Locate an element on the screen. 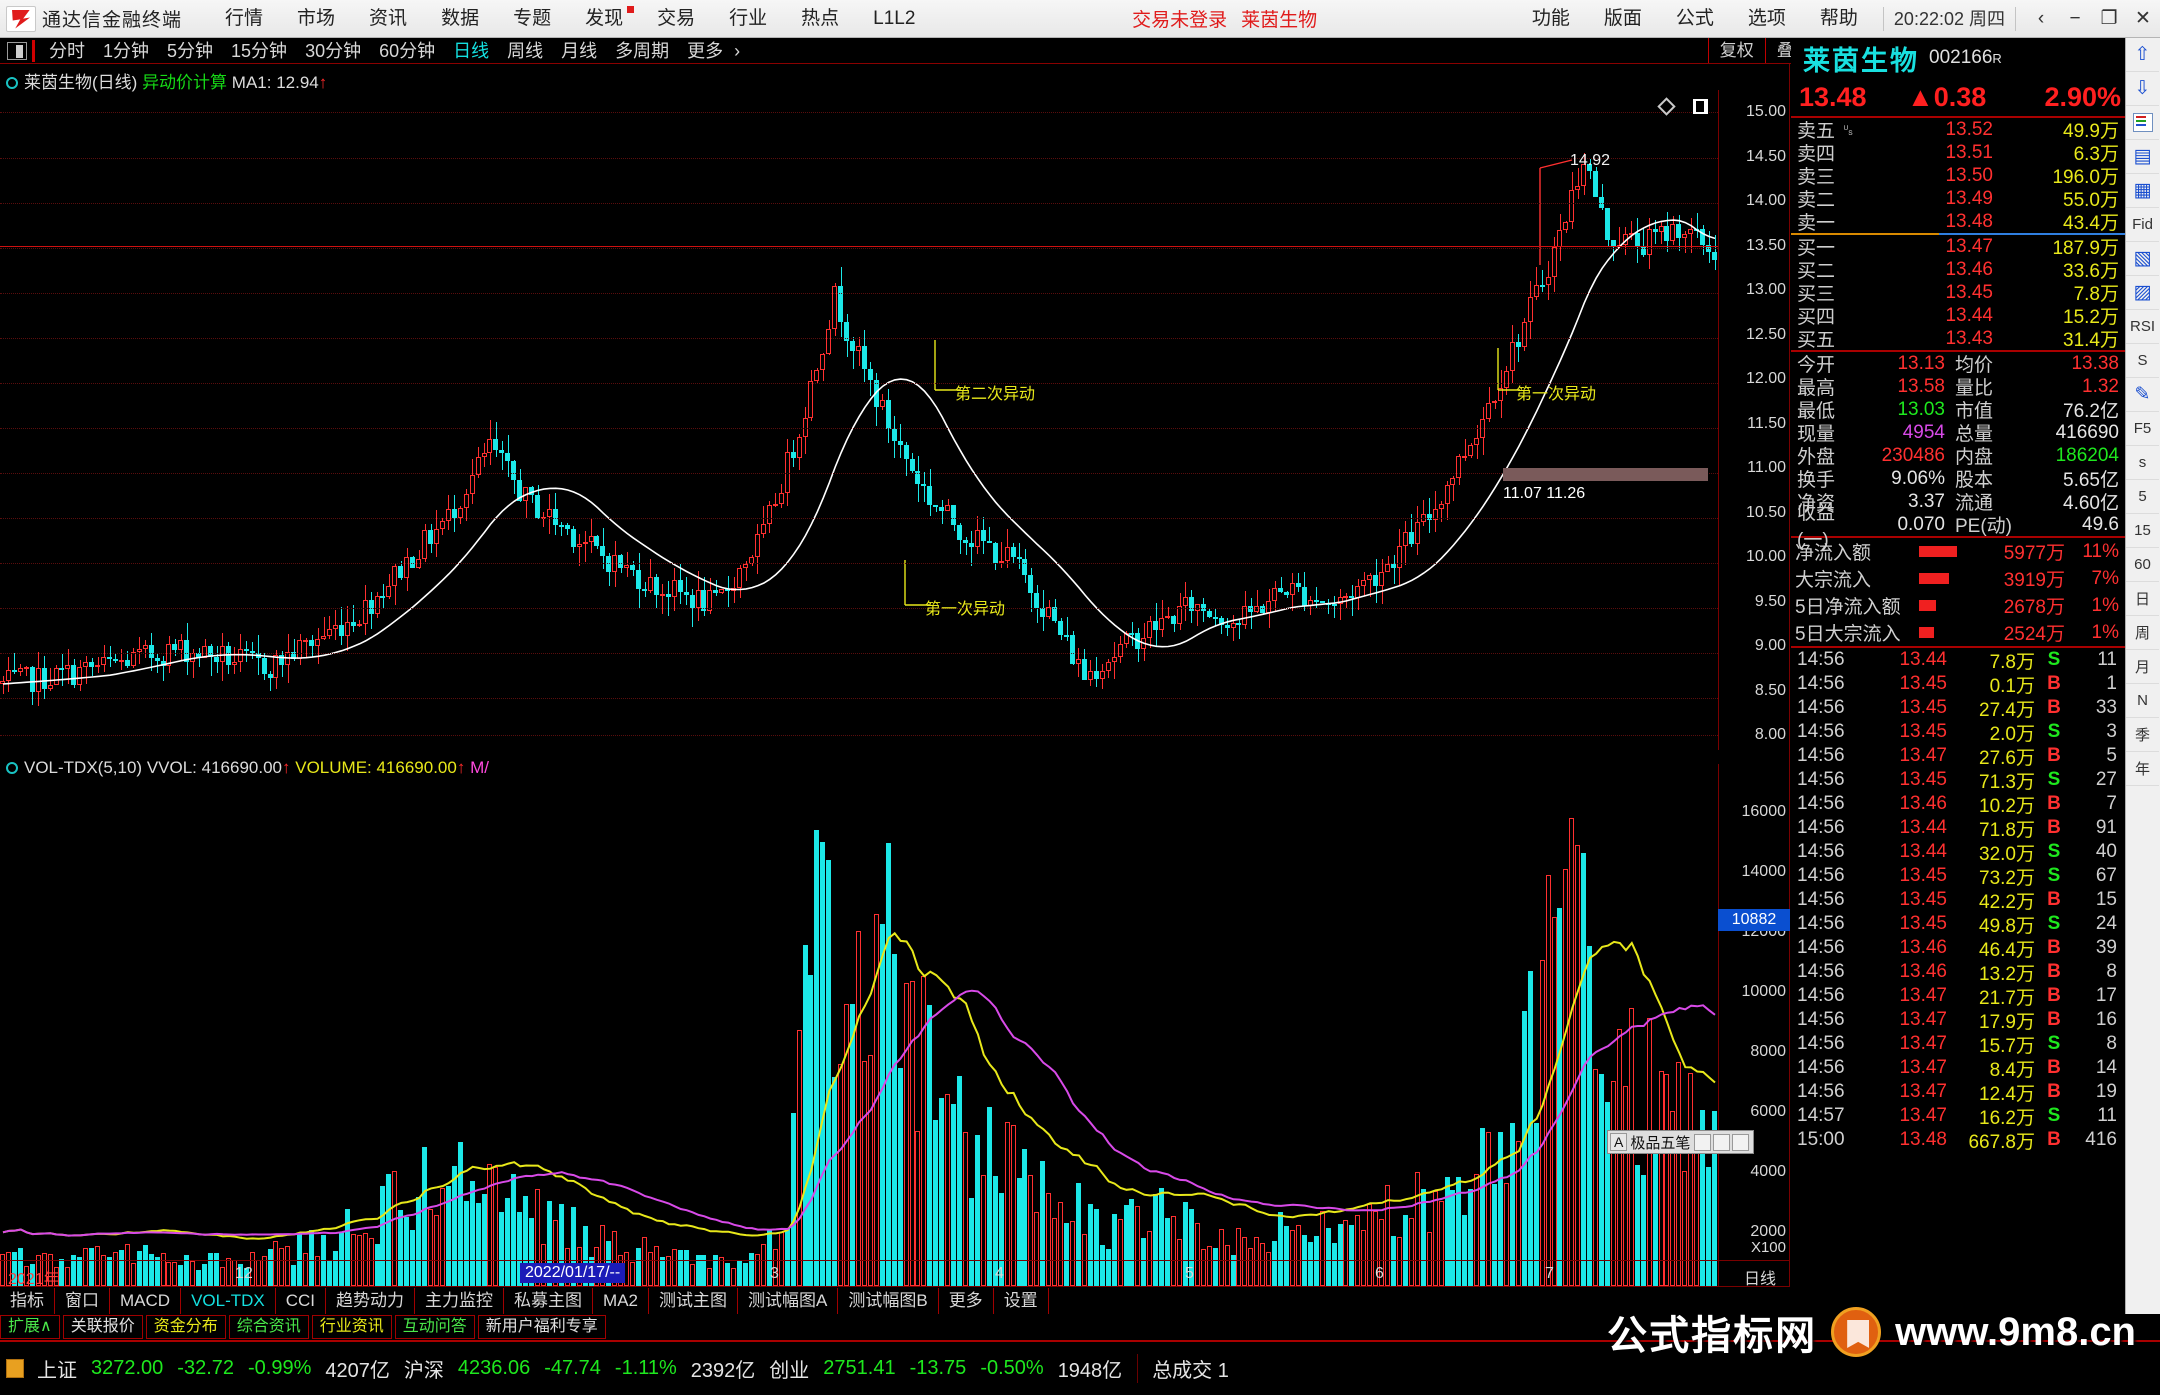 This screenshot has height=1395, width=2160. orderbook-row: 卖五 ␟ 13.52 49.9万 is located at coordinates (1958, 130).